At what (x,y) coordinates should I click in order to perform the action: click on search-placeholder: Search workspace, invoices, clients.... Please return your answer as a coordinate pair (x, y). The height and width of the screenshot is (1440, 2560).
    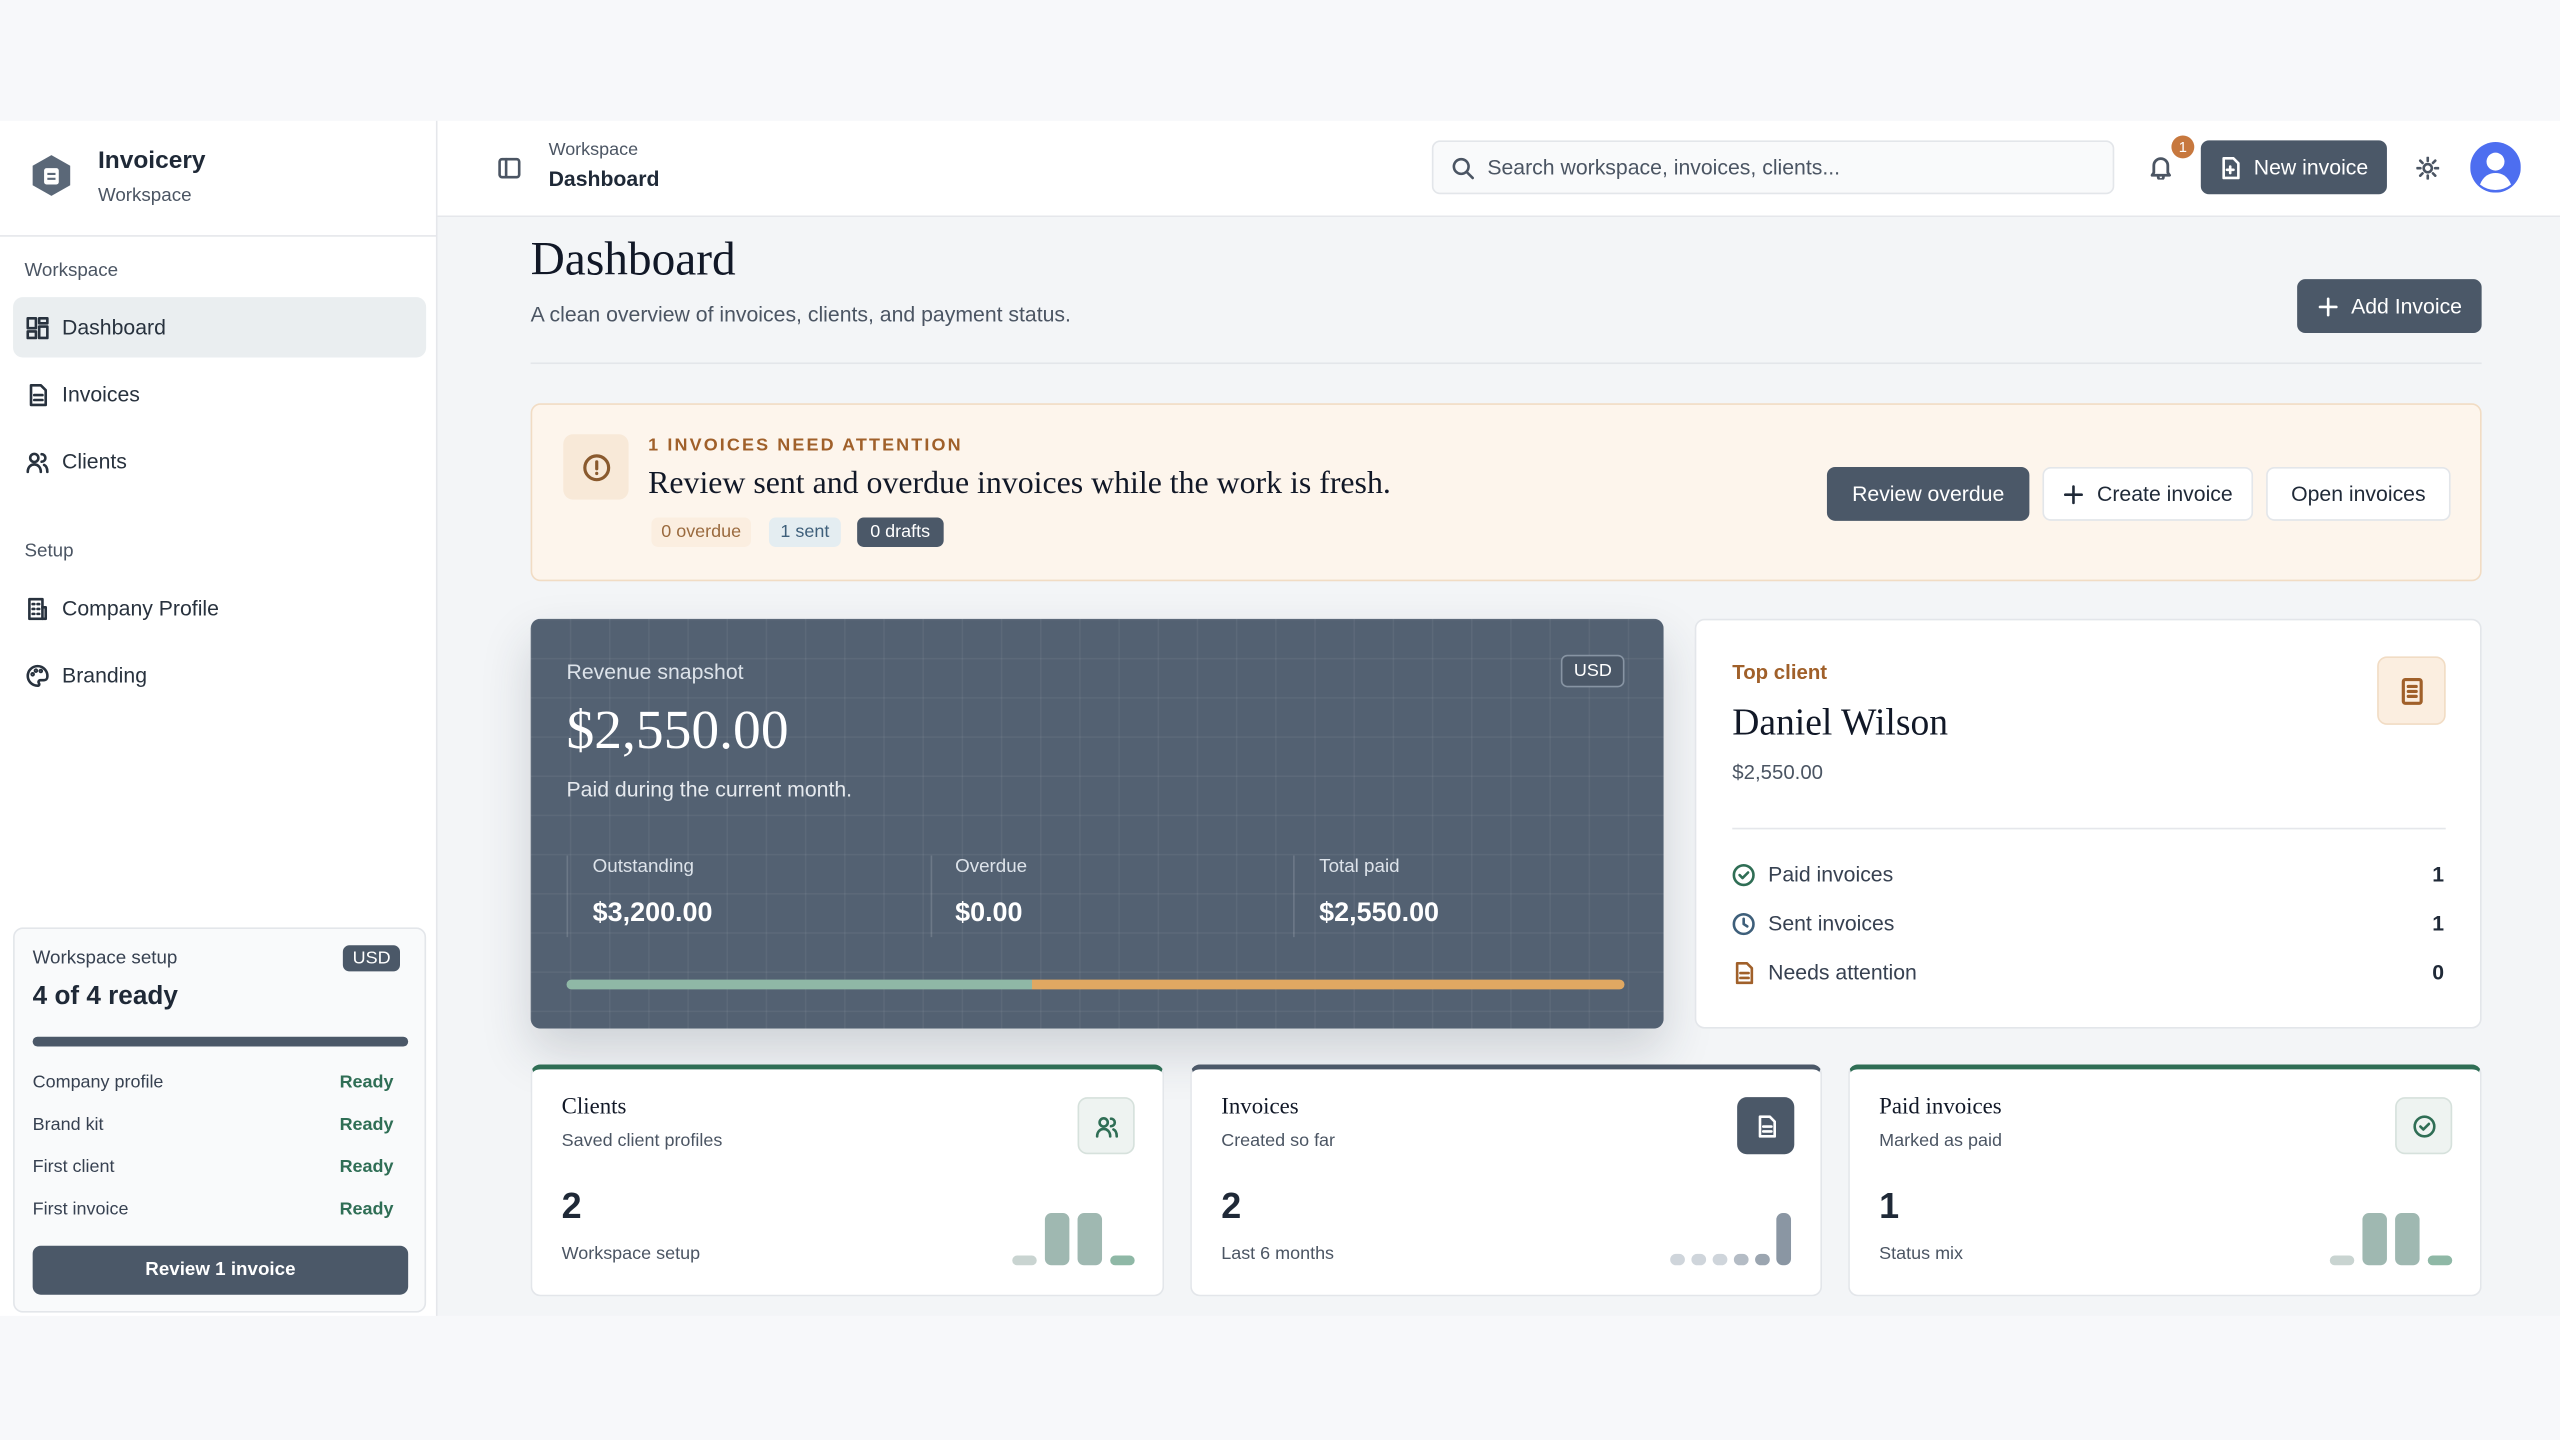
    Looking at the image, I should click on (1664, 167).